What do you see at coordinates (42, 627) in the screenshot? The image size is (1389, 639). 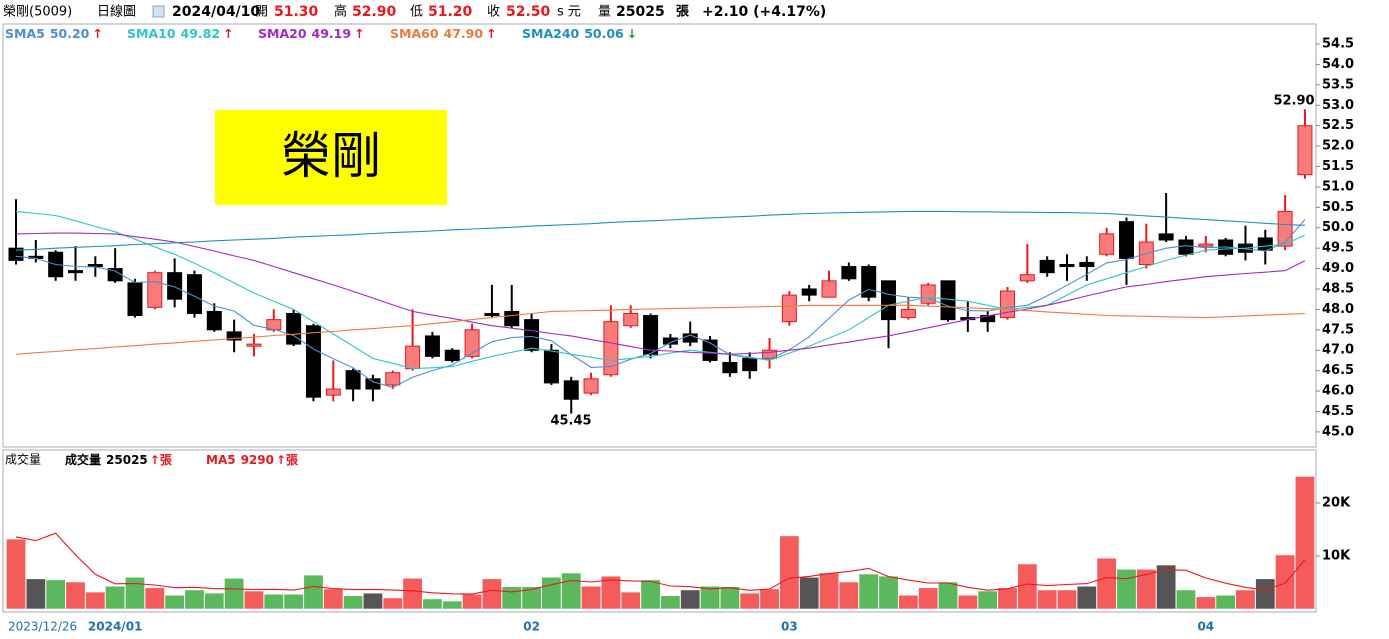 I see `x-tick-label: 2023/12/26` at bounding box center [42, 627].